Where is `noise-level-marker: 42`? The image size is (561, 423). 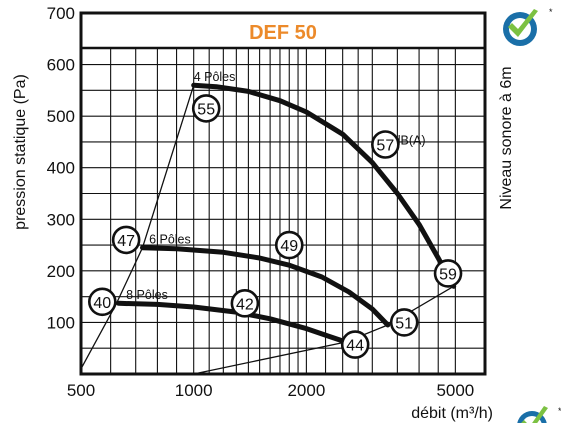
noise-level-marker: 42 is located at coordinates (245, 303).